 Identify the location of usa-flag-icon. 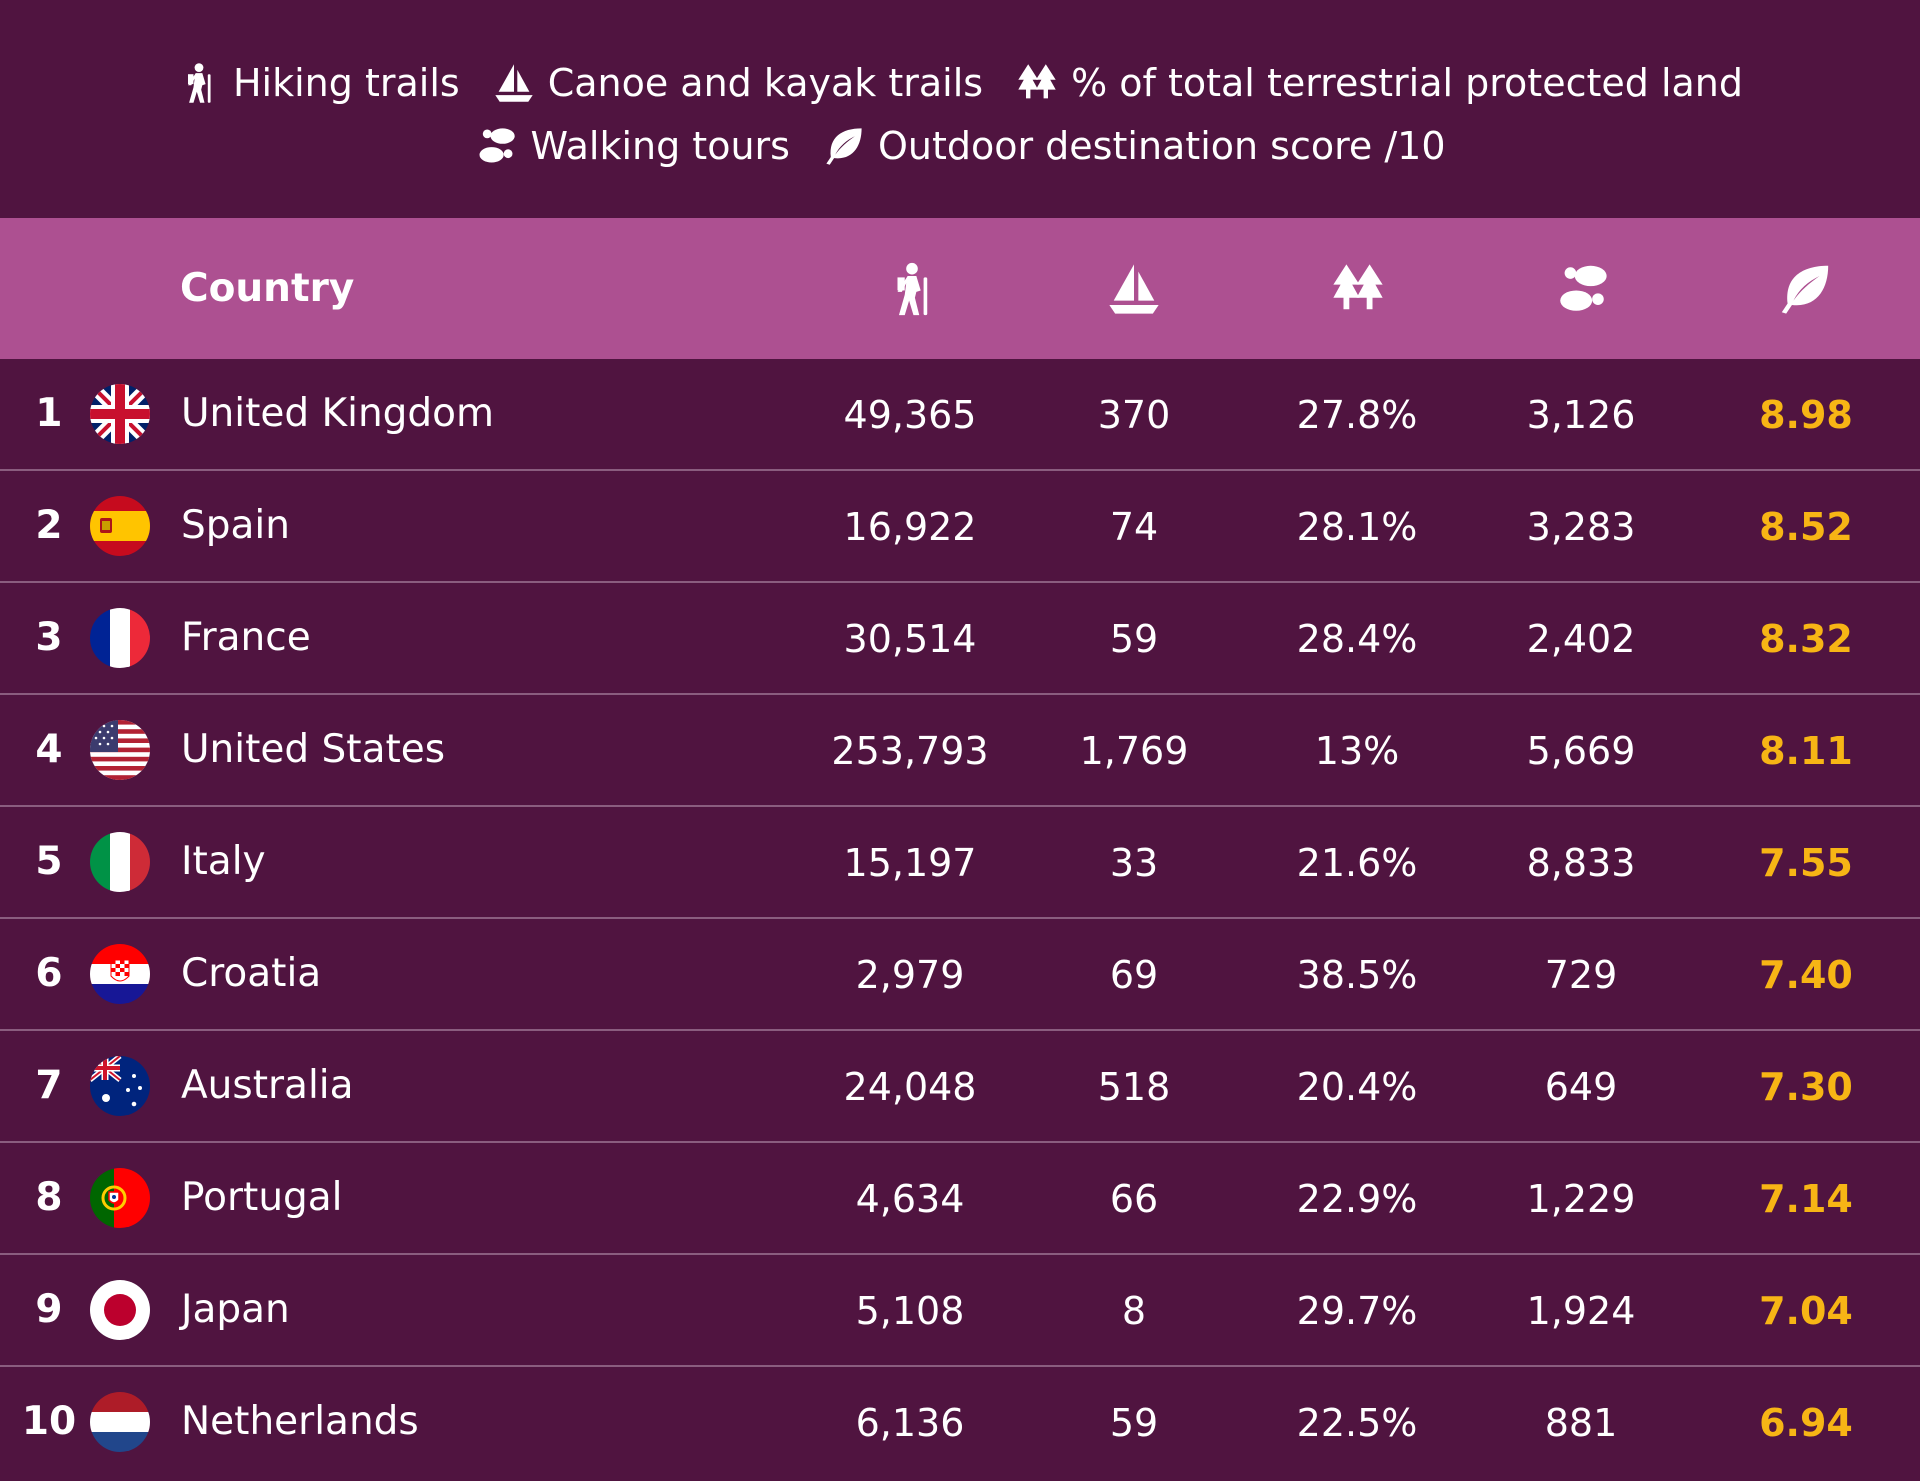
(120, 750).